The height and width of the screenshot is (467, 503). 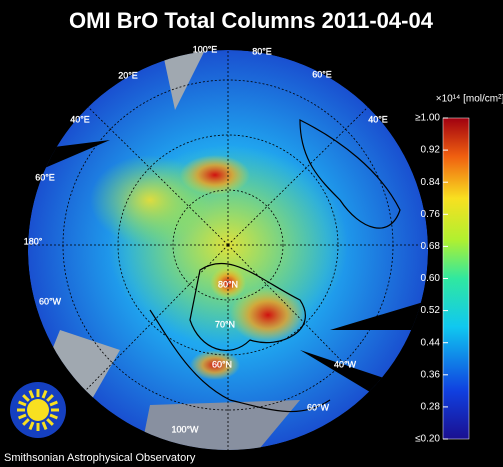 I want to click on map-label: 180°, so click(x=33, y=241).